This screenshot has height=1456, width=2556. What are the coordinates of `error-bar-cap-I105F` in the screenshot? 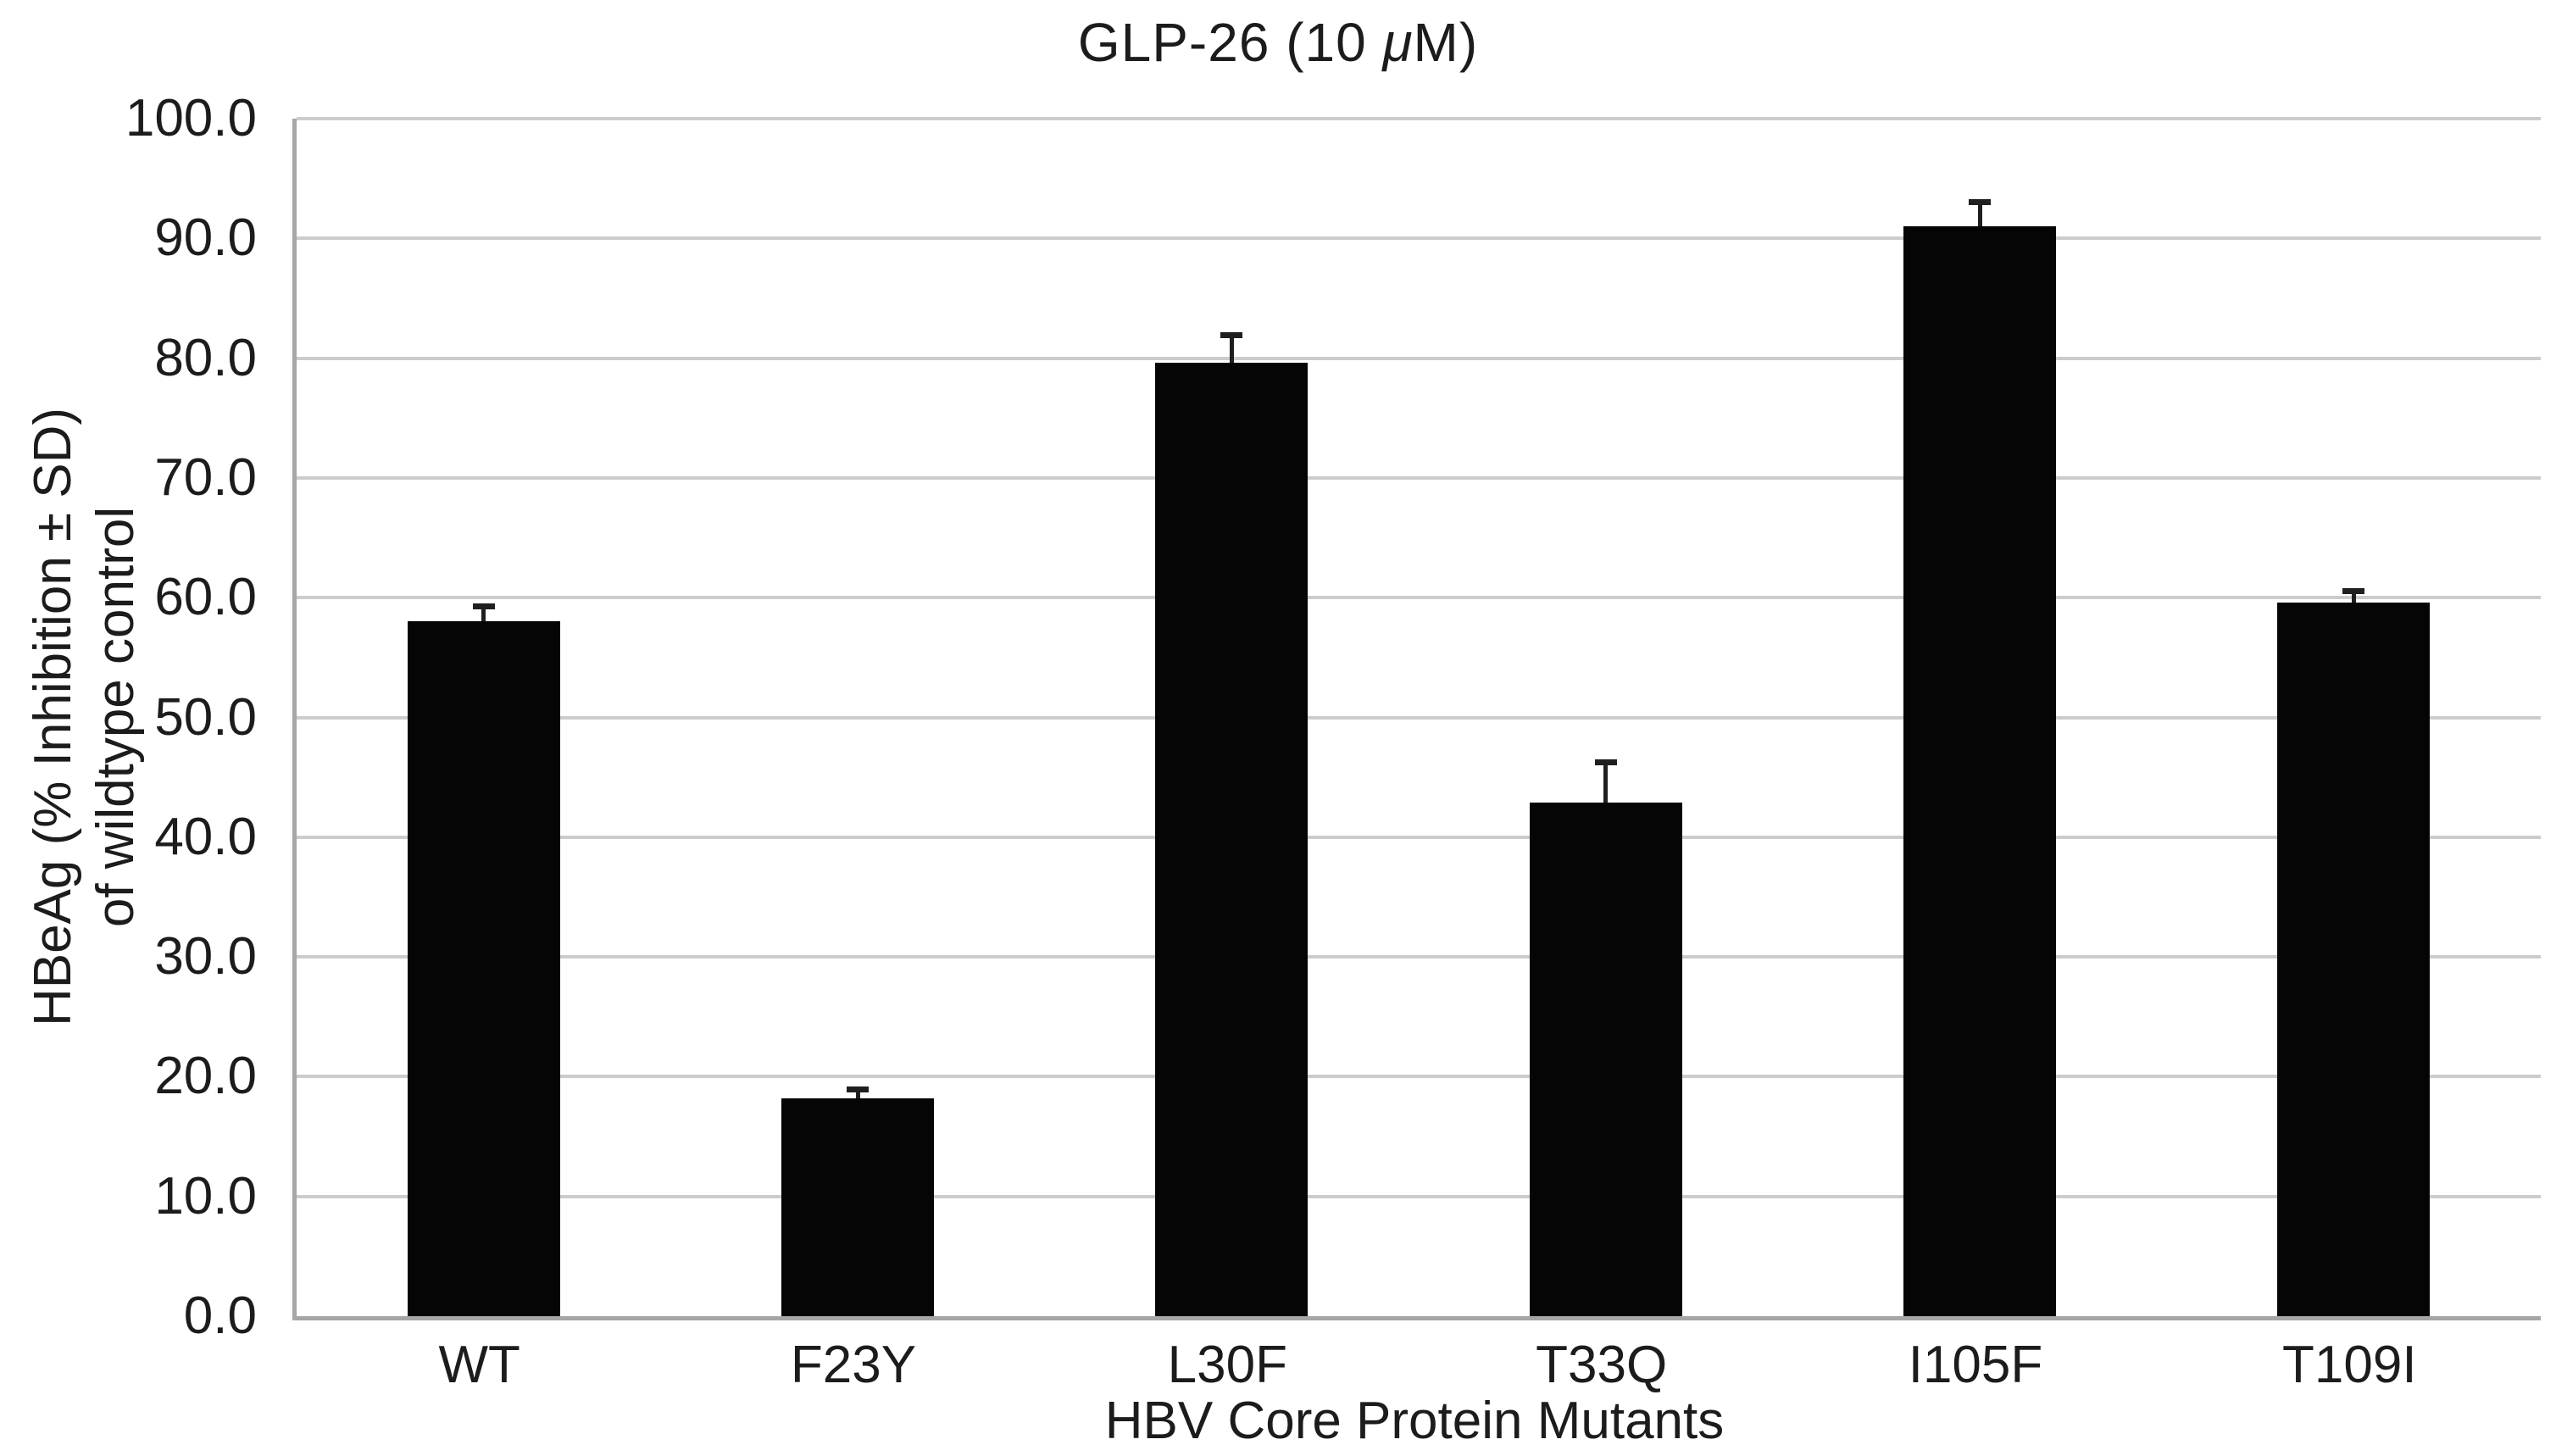 It's located at (1980, 202).